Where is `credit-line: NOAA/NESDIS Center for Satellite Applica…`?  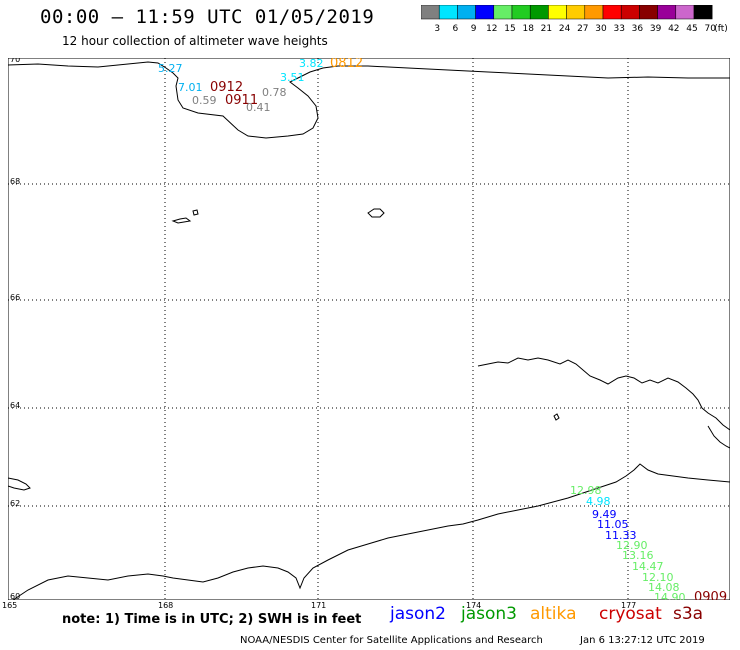
credit-line: NOAA/NESDIS Center for Satellite Applica… is located at coordinates (391, 640).